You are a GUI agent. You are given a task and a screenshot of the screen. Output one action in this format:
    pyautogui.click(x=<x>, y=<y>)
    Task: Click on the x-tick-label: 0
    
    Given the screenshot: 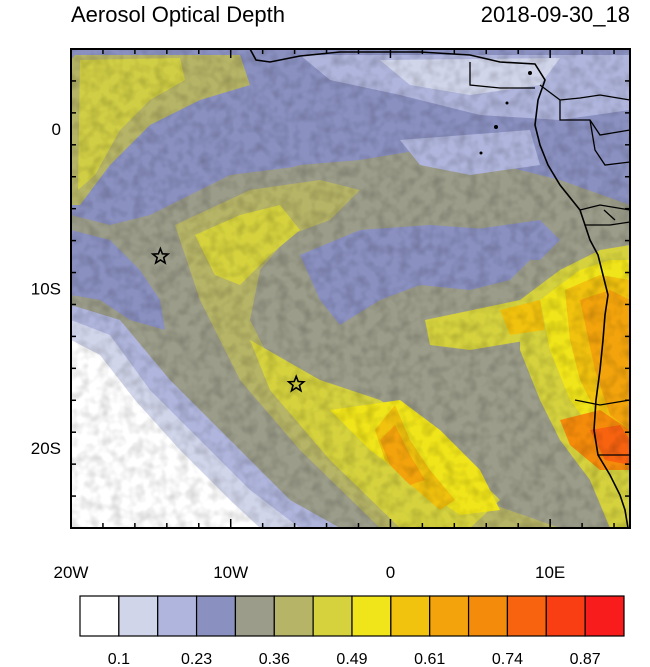 What is the action you would take?
    pyautogui.click(x=390, y=572)
    